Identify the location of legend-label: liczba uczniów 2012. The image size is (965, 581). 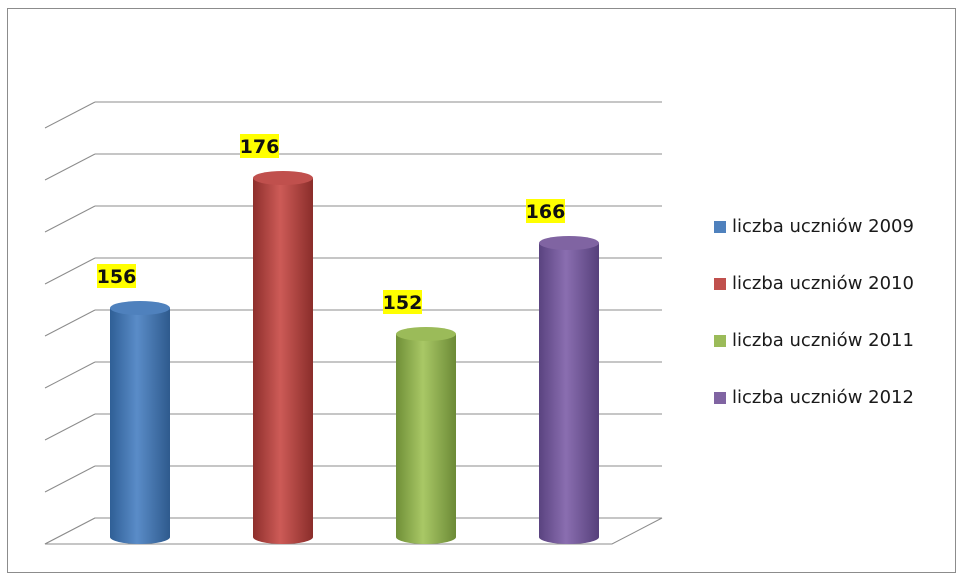
(823, 397).